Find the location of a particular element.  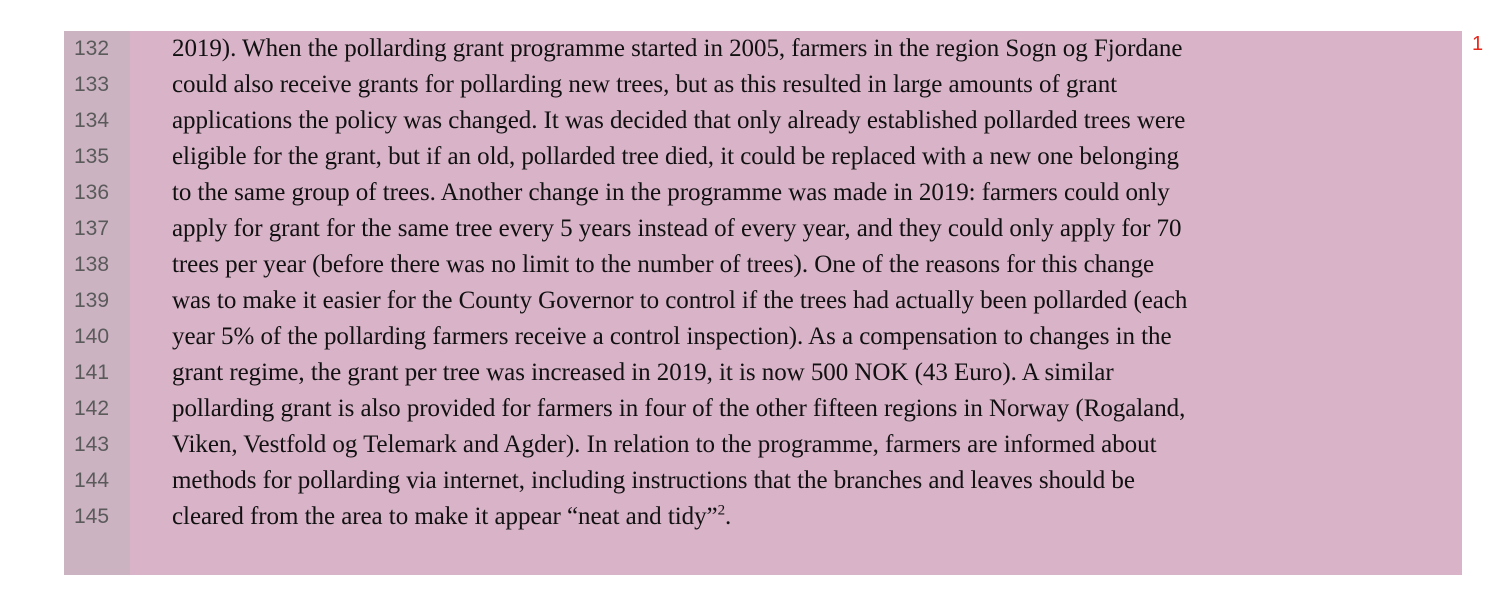

line-number: 136 is located at coordinates (92, 192).